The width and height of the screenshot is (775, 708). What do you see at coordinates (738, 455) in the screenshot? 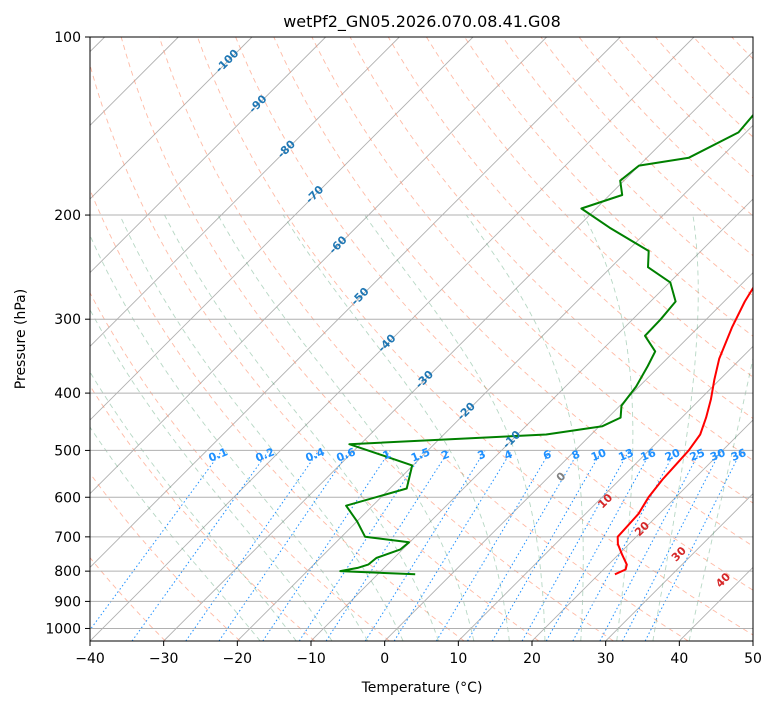
I see `mixing-ratio-label: 36` at bounding box center [738, 455].